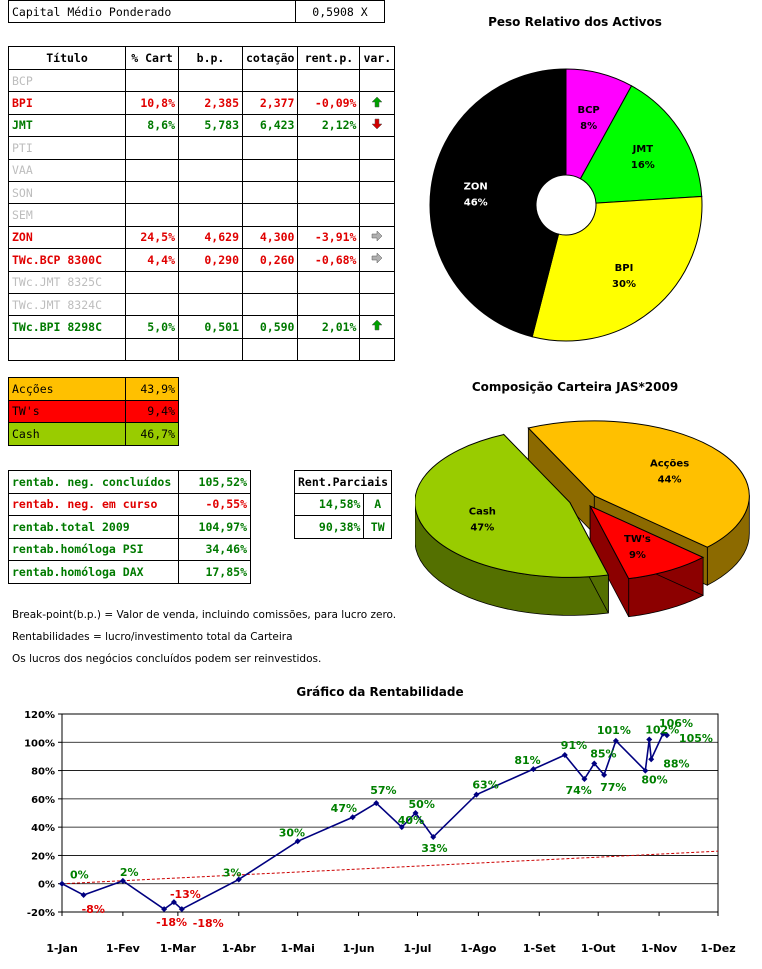  Describe the element at coordinates (292, 832) in the screenshot. I see `data-label: 30%` at that location.